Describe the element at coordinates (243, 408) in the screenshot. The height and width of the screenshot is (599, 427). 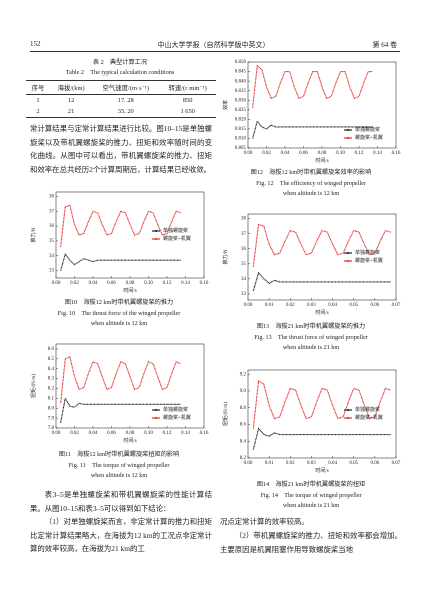
I see `y-tick-label: 8.8` at that location.